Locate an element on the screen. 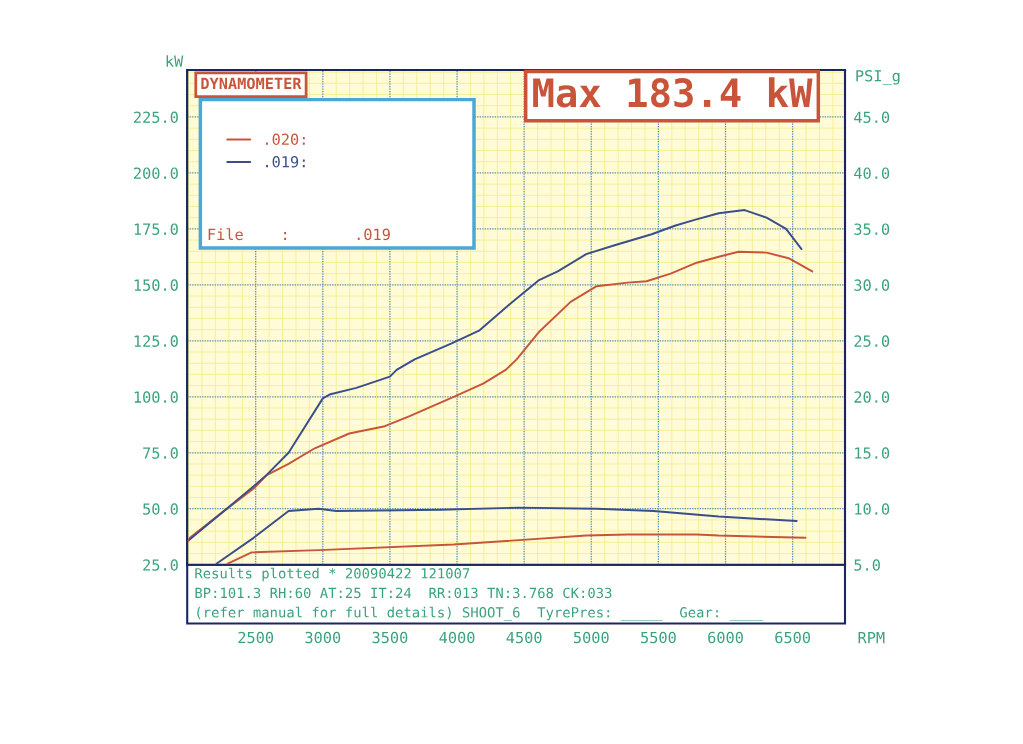 The width and height of the screenshot is (1023, 744). y-tick-label: 100.0 is located at coordinates (156, 397).